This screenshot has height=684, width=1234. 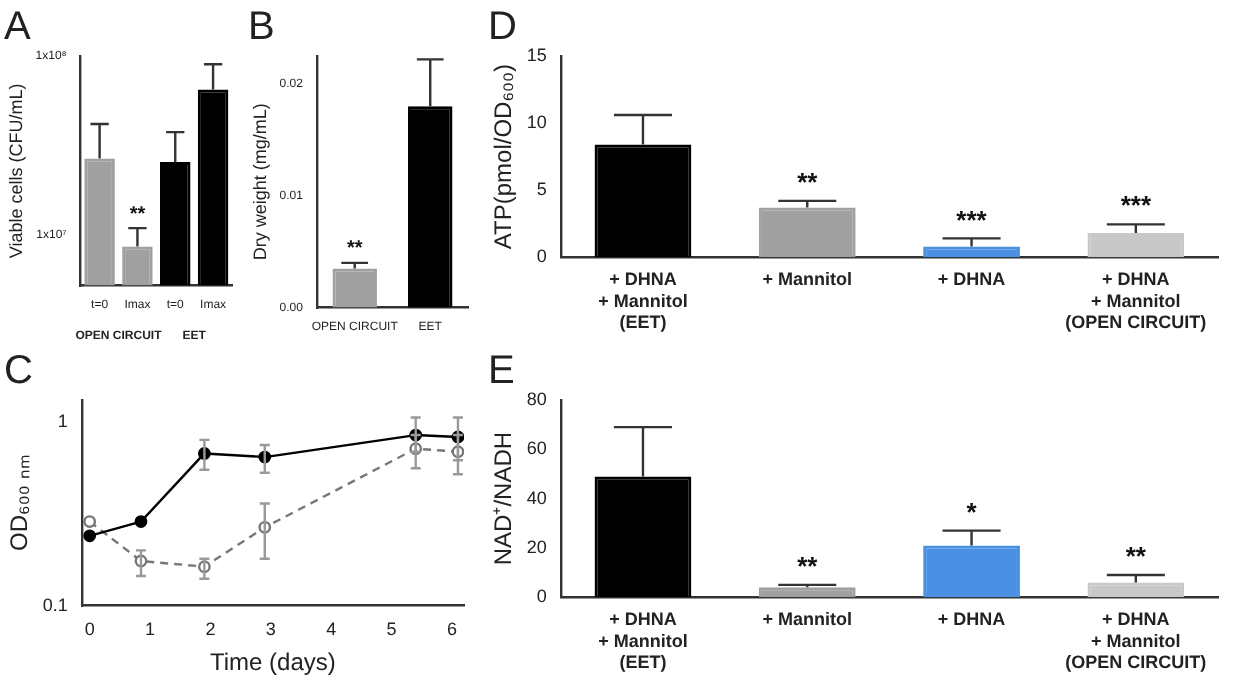 What do you see at coordinates (536, 122) in the screenshot?
I see `y-tick-label: 10` at bounding box center [536, 122].